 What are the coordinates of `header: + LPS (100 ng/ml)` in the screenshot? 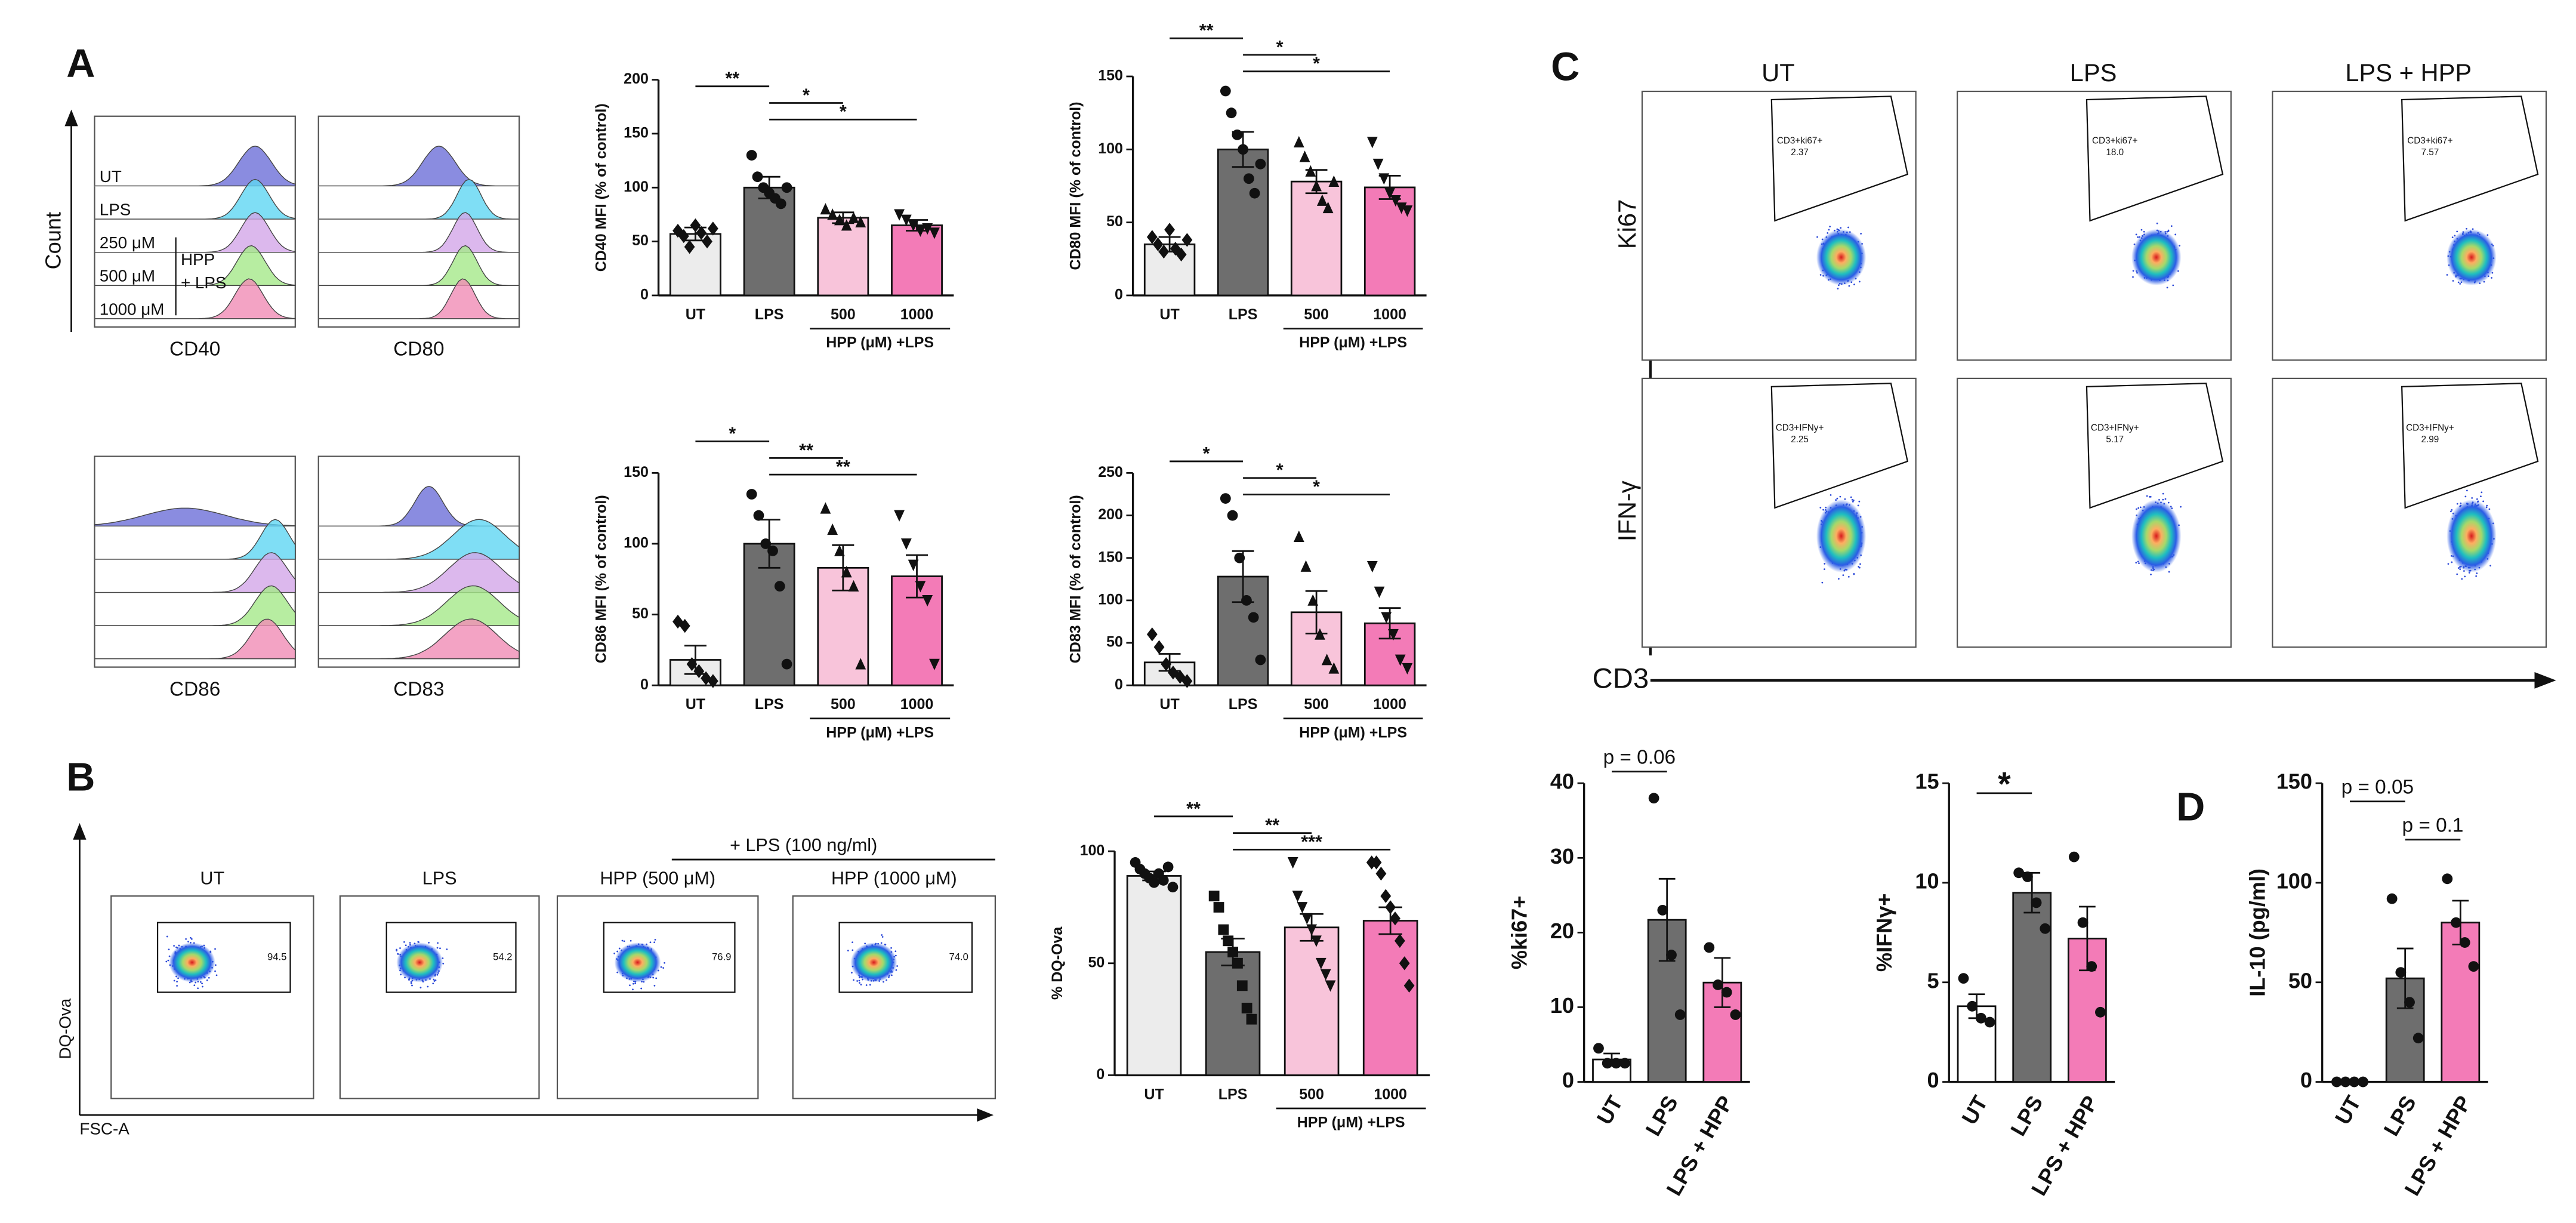 It's located at (804, 845).